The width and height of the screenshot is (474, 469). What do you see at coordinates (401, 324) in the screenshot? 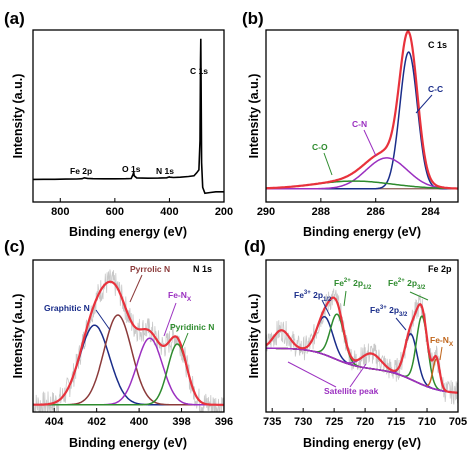
I see `panel-d-pointer-fe3-2p32` at bounding box center [401, 324].